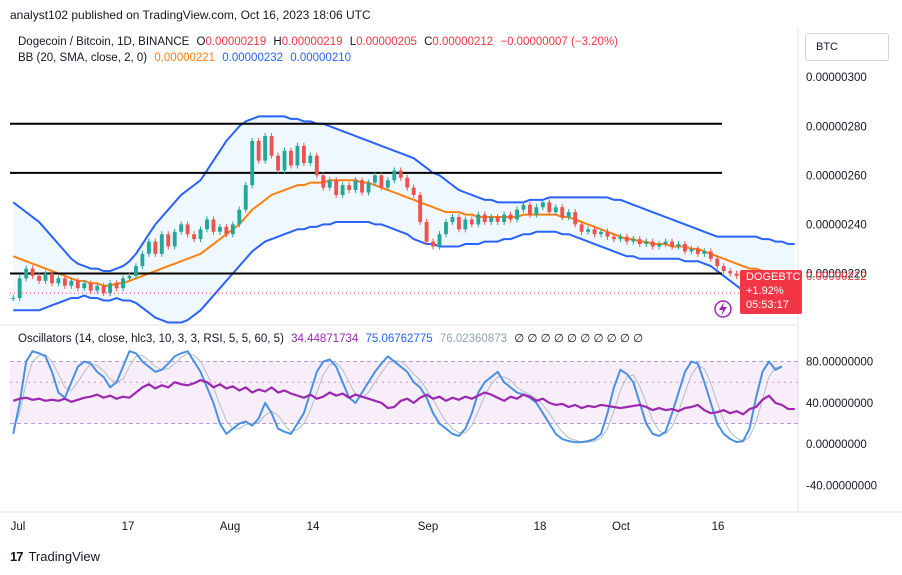  Describe the element at coordinates (321, 58) in the screenshot. I see `bb-lower-value: 0.00000210` at that location.